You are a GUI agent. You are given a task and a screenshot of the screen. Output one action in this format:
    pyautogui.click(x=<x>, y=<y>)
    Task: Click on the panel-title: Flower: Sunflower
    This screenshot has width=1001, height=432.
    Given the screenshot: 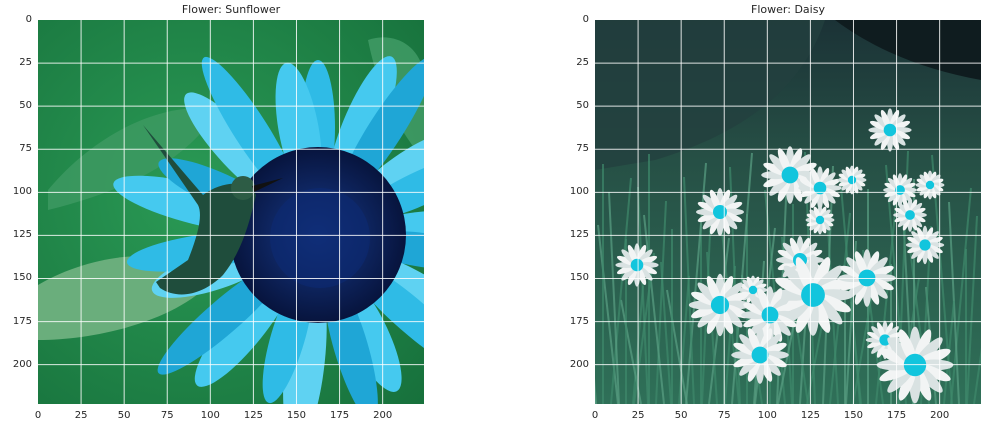 What is the action you would take?
    pyautogui.click(x=231, y=9)
    